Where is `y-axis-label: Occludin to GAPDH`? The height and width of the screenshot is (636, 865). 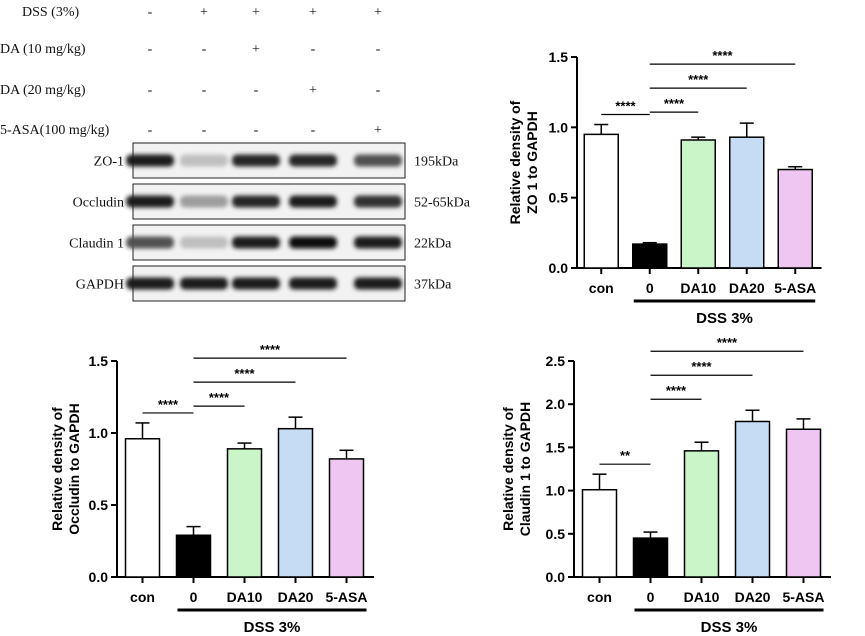
y-axis-label: Occludin to GAPDH is located at coordinates (74, 468).